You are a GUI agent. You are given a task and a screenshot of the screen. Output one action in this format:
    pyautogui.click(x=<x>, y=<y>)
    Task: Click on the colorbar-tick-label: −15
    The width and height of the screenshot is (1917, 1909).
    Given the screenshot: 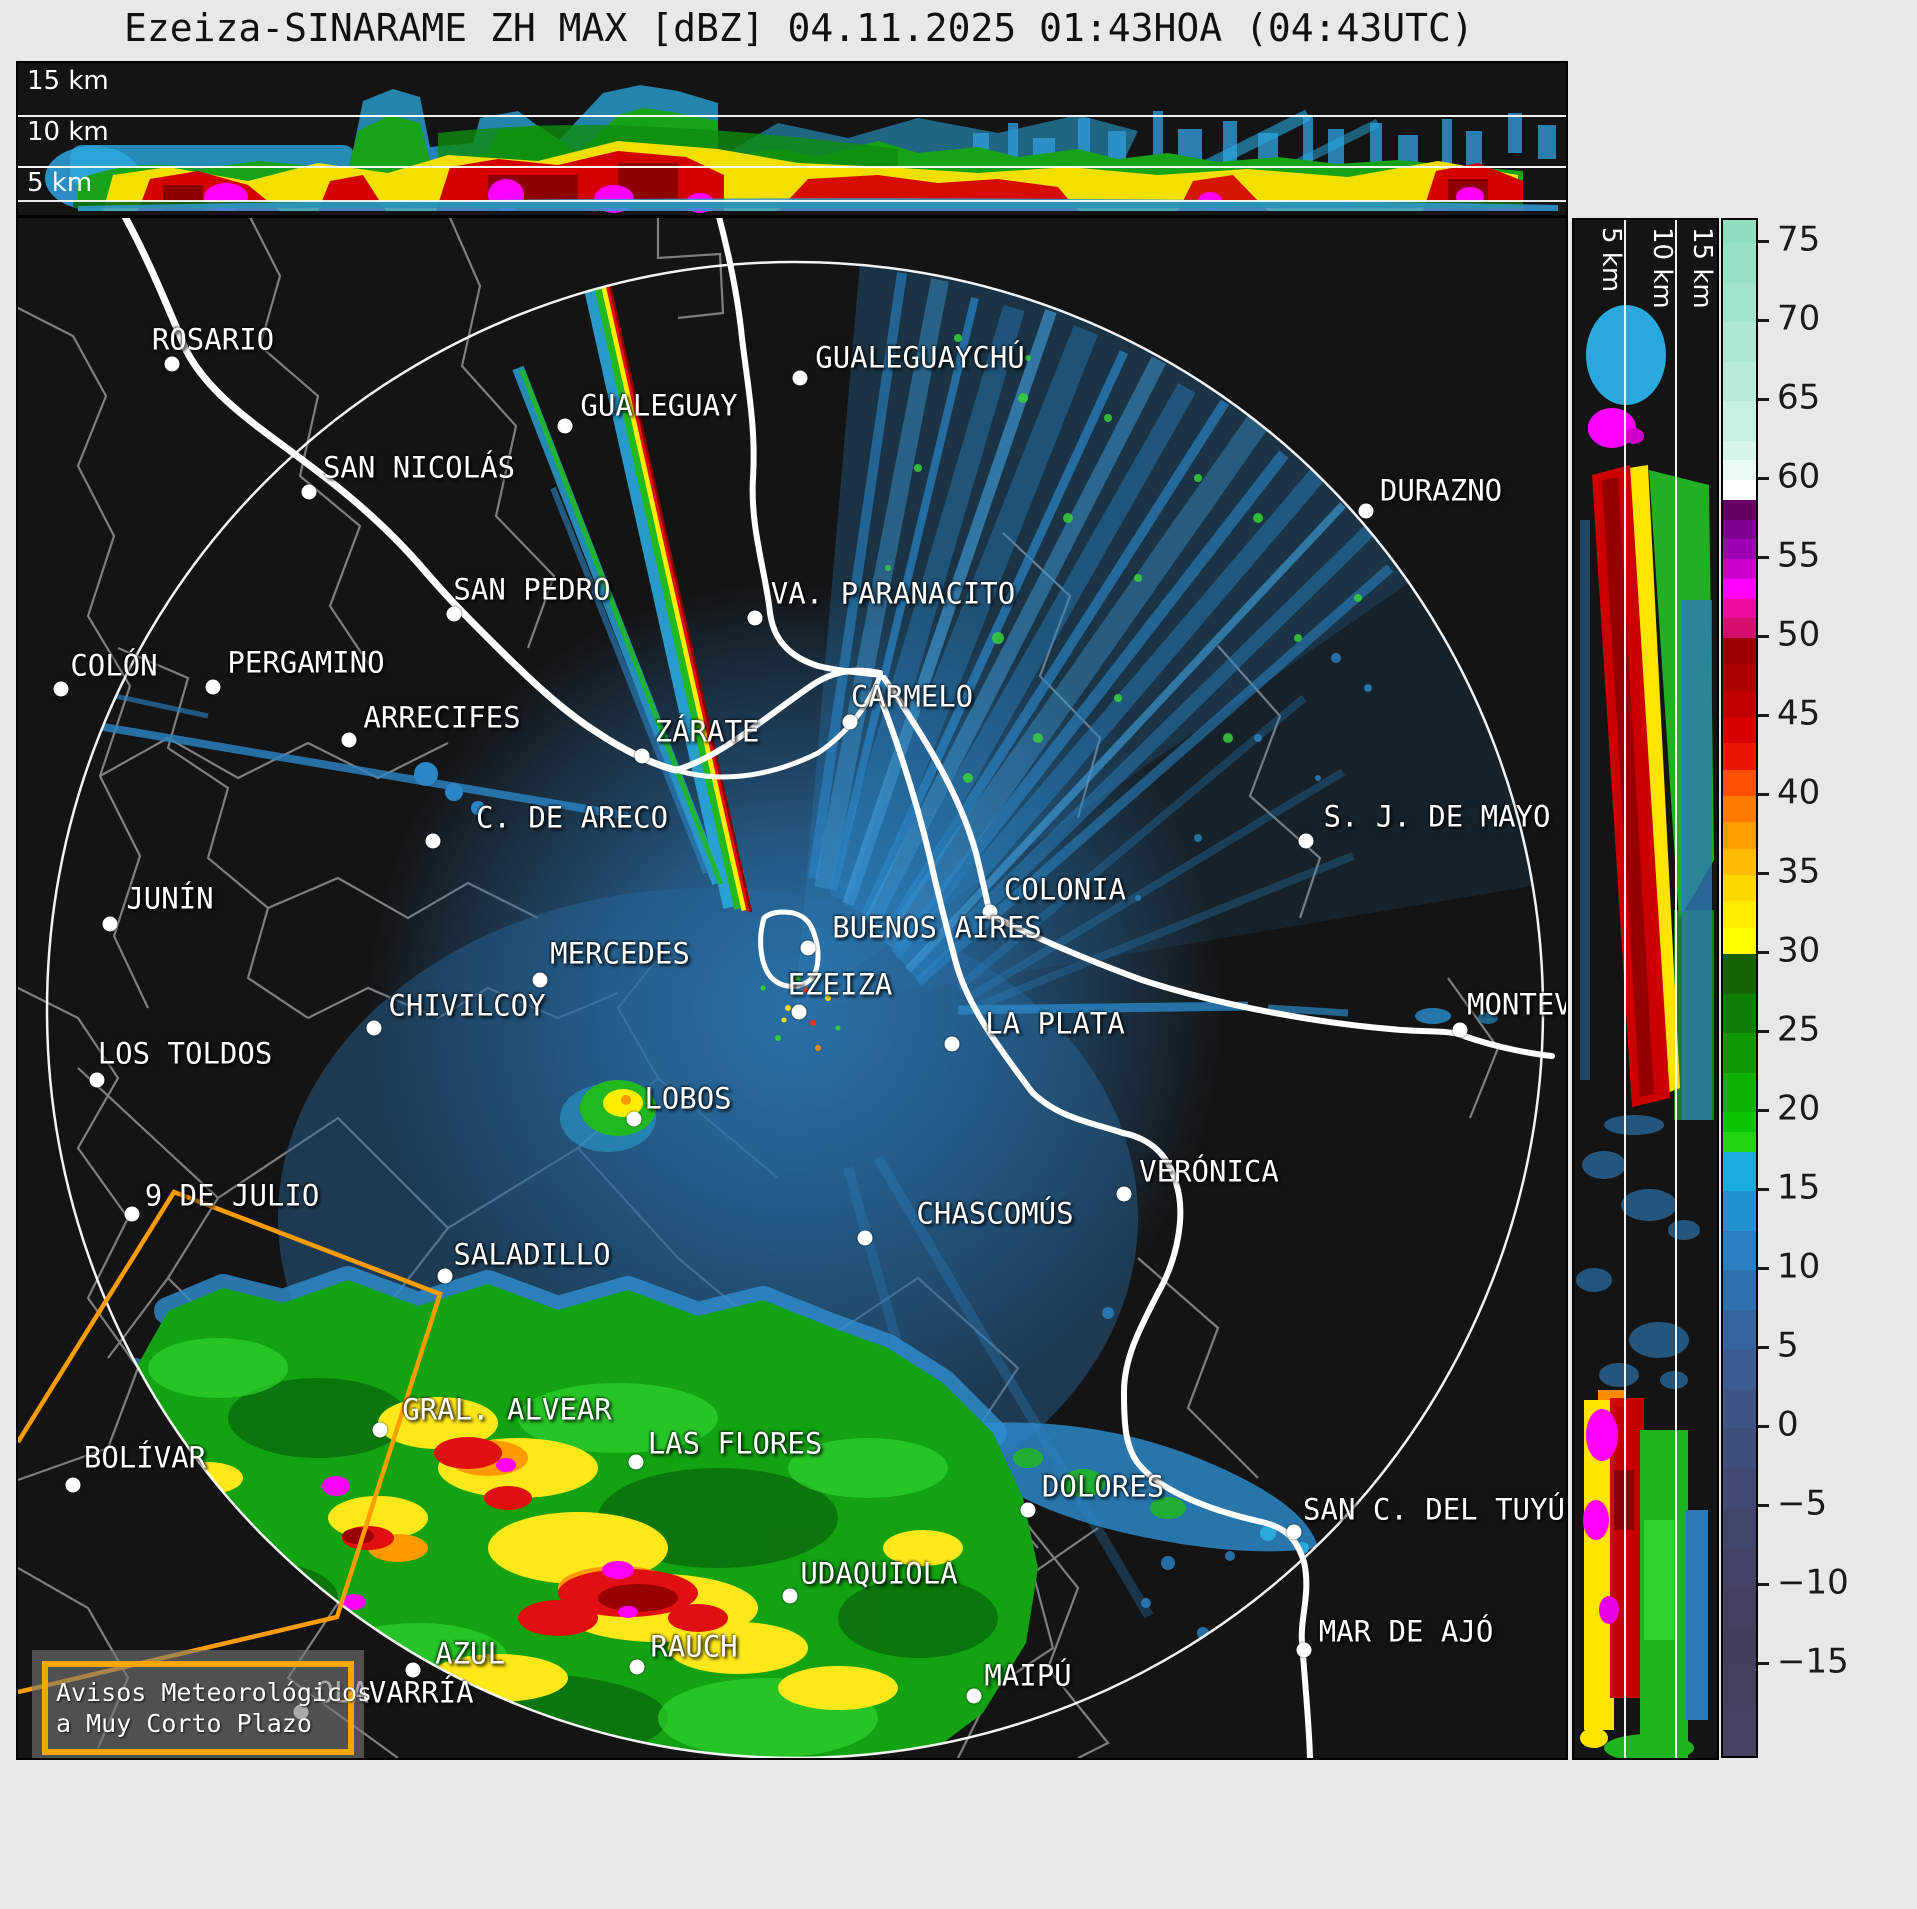 What is the action you would take?
    pyautogui.click(x=1813, y=1661)
    